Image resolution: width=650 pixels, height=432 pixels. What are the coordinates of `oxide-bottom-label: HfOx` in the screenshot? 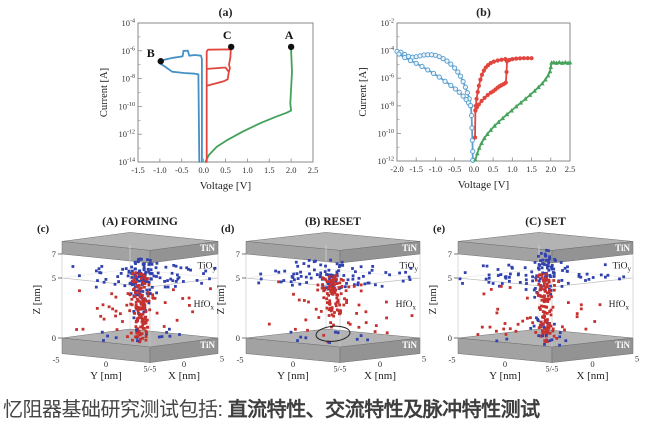 It's located at (406, 305).